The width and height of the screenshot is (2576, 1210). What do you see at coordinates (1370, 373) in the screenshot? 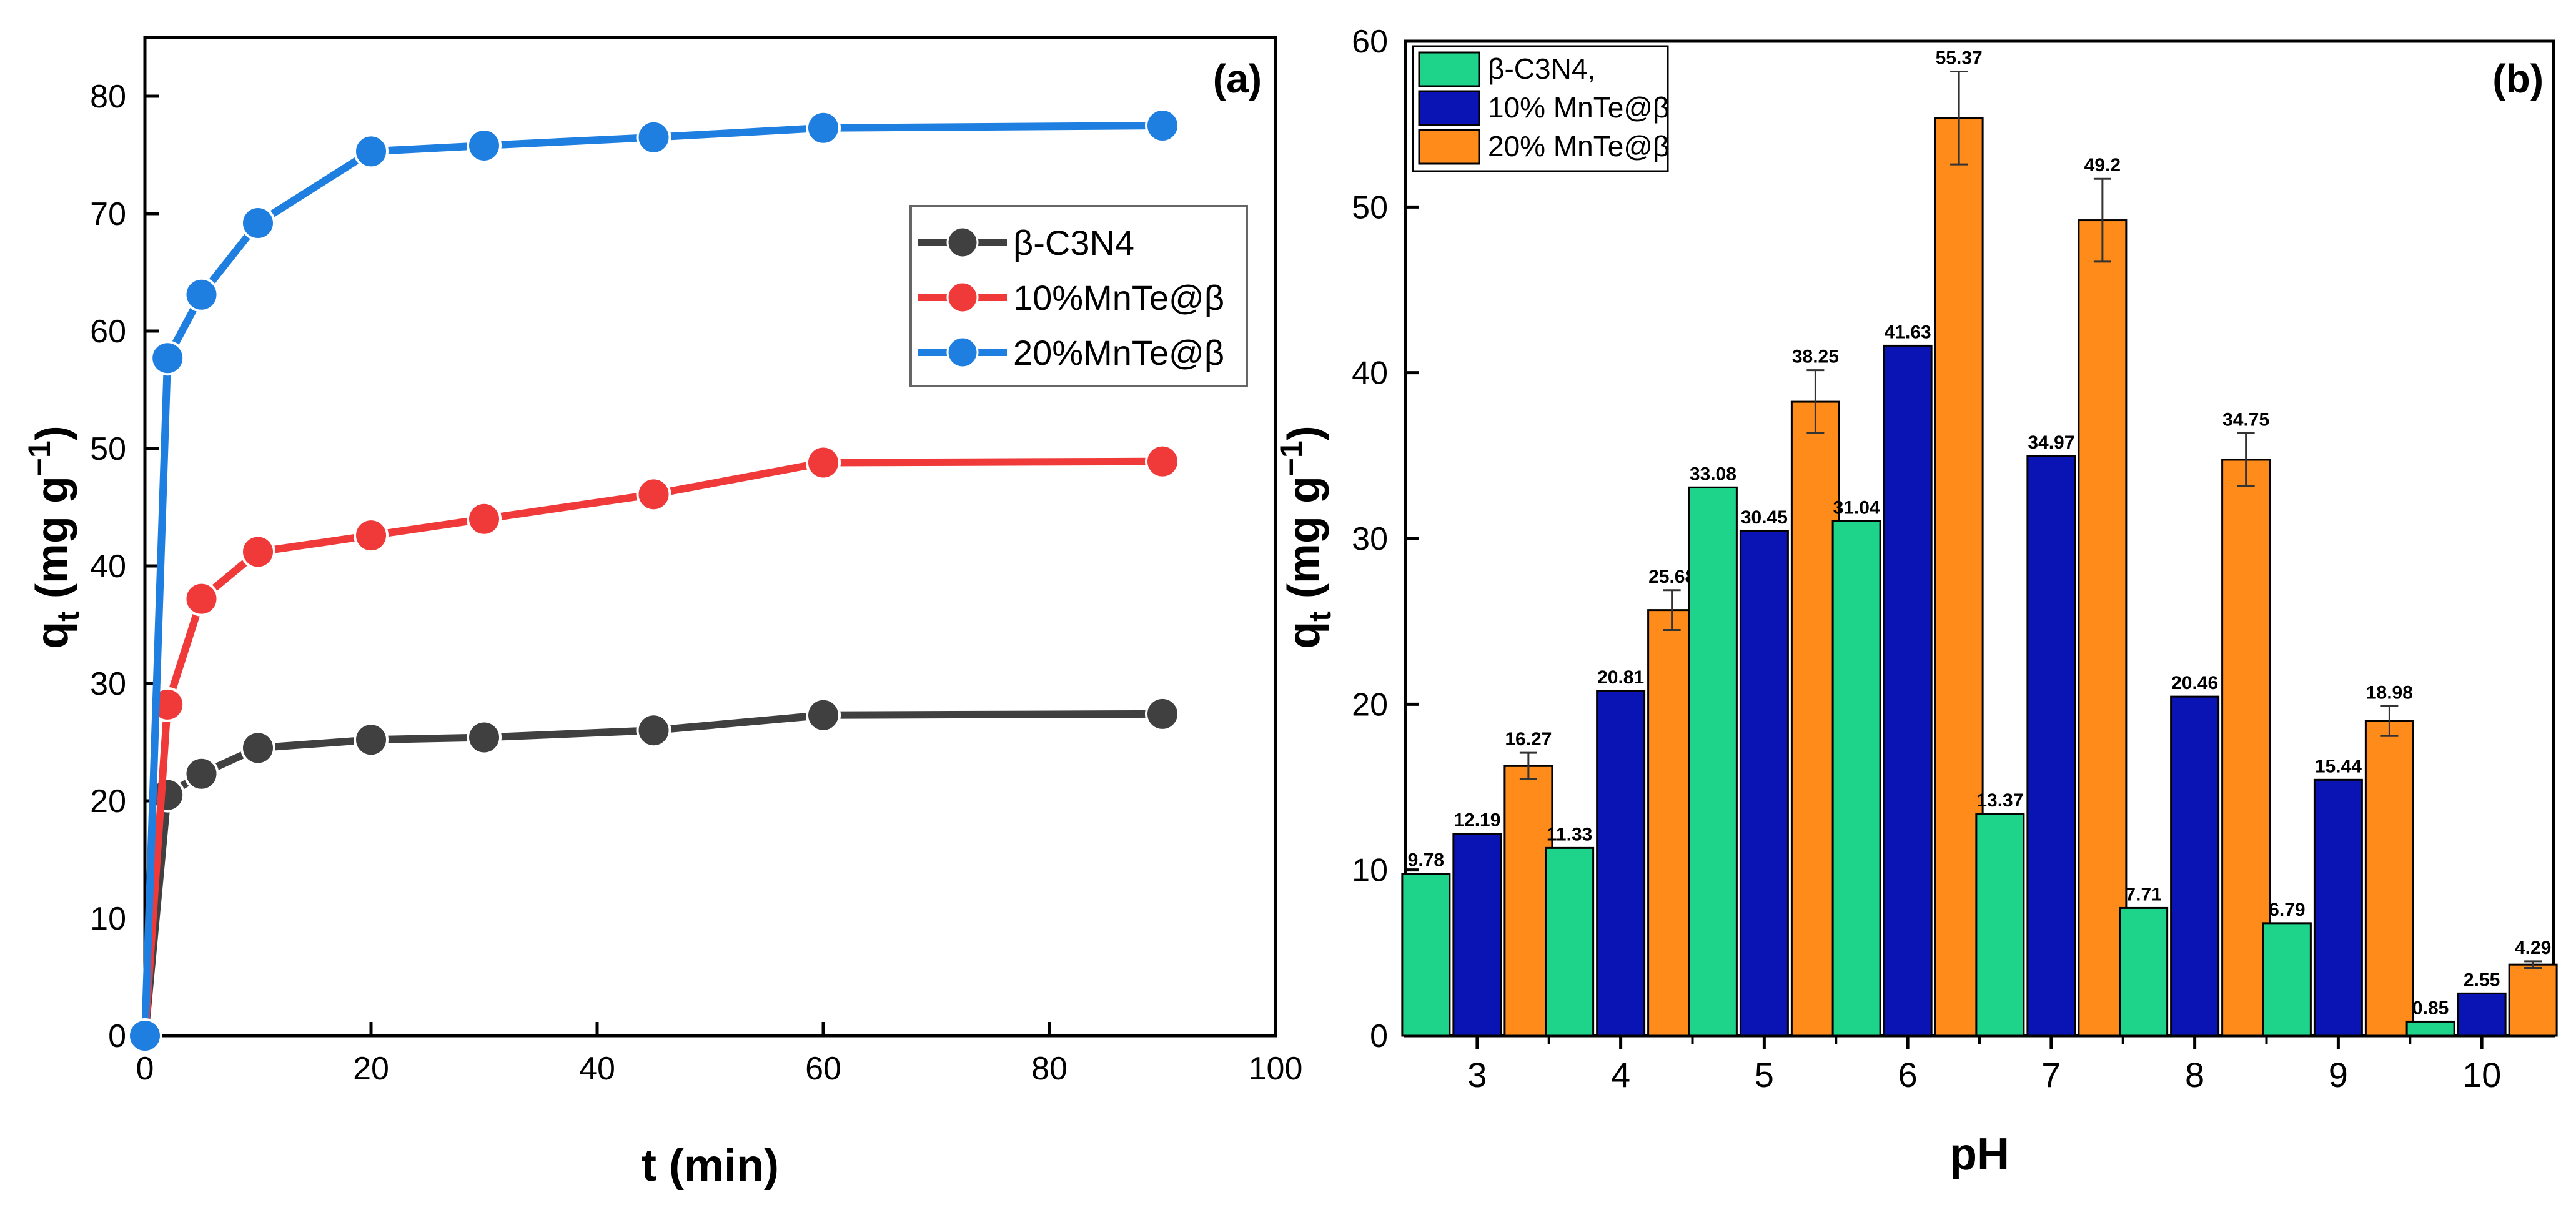
I see `y-tick-label-b: 40` at bounding box center [1370, 373].